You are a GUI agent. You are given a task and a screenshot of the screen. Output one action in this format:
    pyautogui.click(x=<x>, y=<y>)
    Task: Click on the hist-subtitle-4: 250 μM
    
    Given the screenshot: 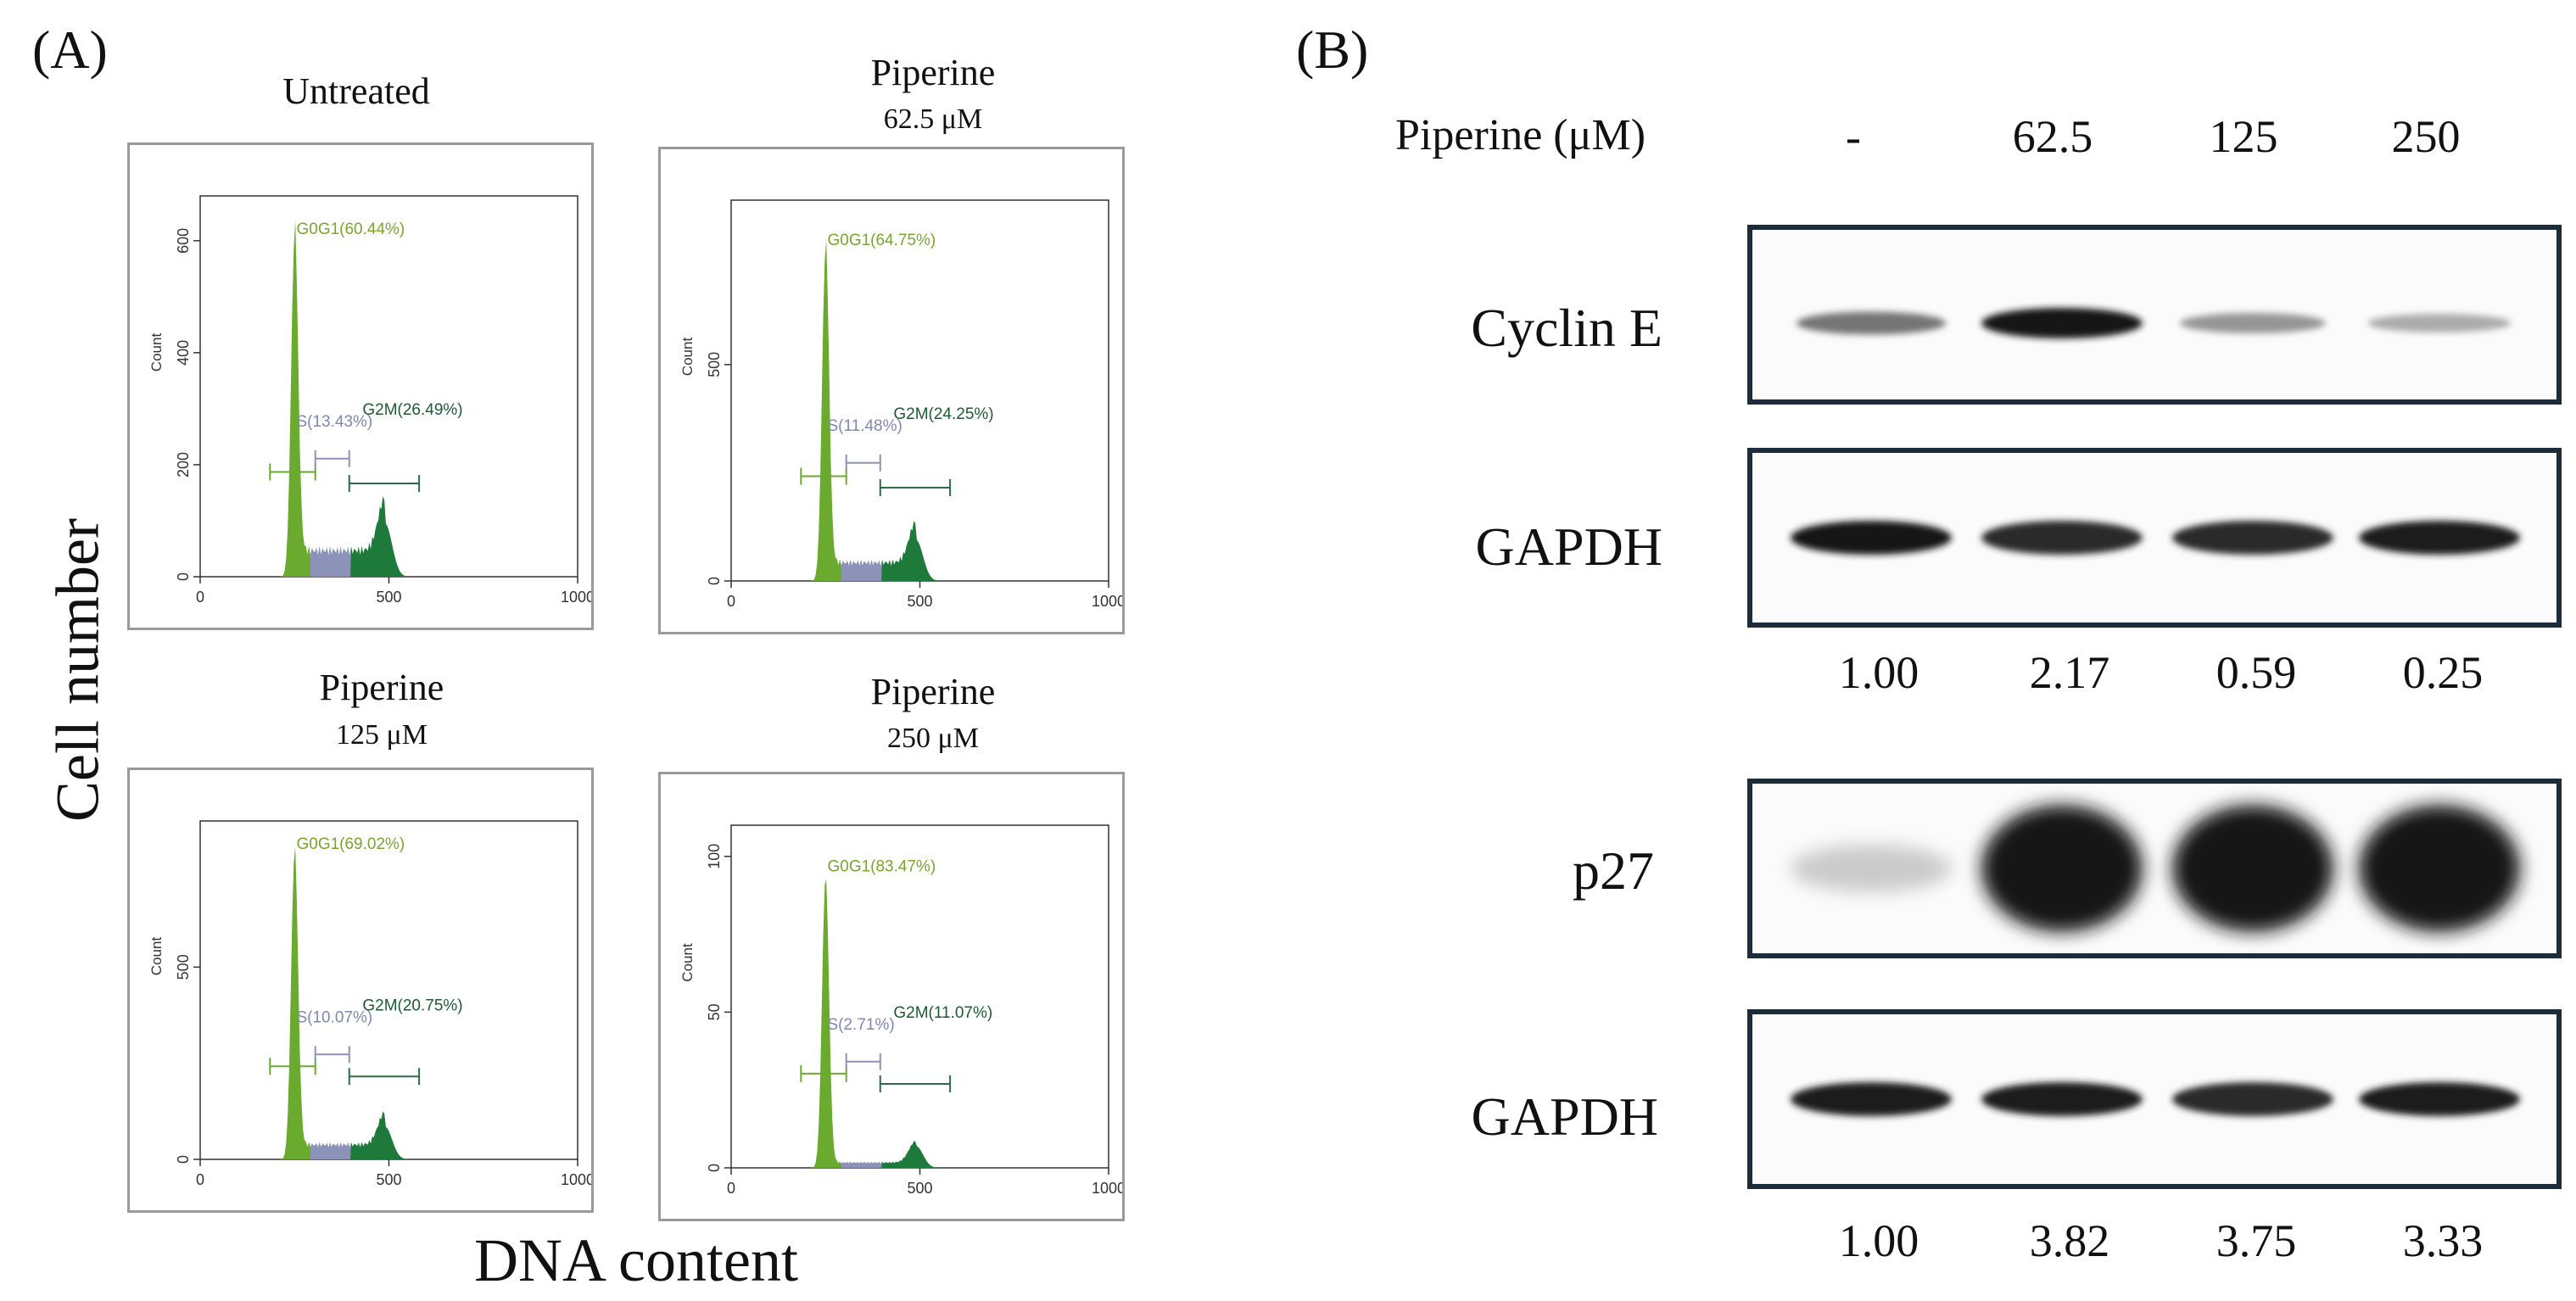 What is the action you would take?
    pyautogui.click(x=933, y=738)
    